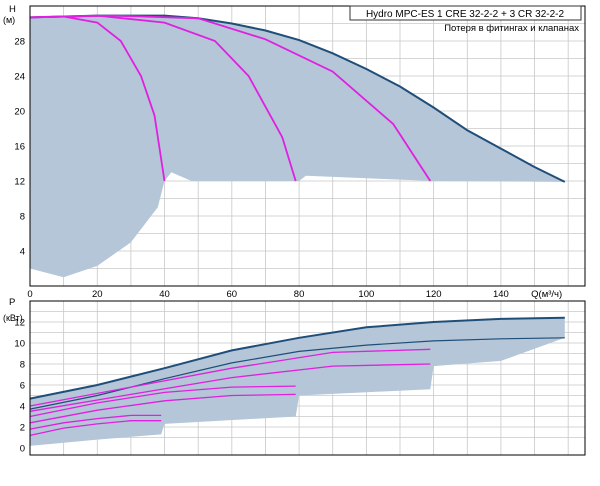 The image size is (600, 486). Describe the element at coordinates (19, 147) in the screenshot. I see `y-tick-label: 16` at that location.